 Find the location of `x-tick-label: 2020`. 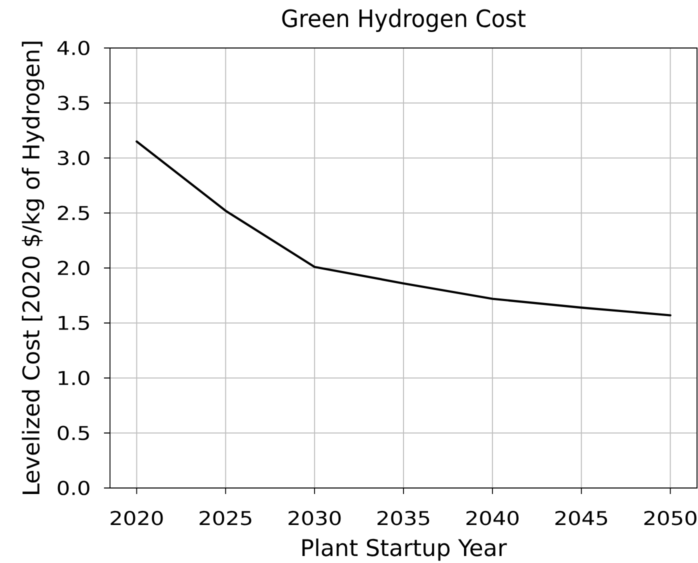

x-tick-label: 2020 is located at coordinates (136, 518).